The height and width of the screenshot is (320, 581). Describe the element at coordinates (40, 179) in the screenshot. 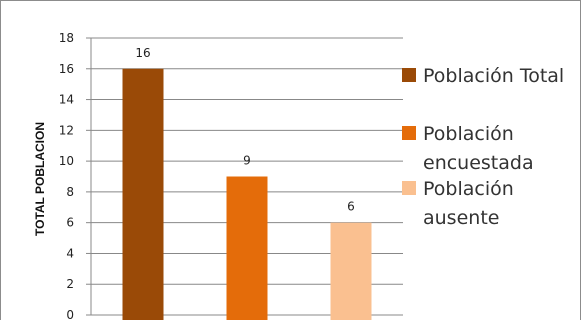

I see `y-axis-label: TOTAL POBLACION` at that location.